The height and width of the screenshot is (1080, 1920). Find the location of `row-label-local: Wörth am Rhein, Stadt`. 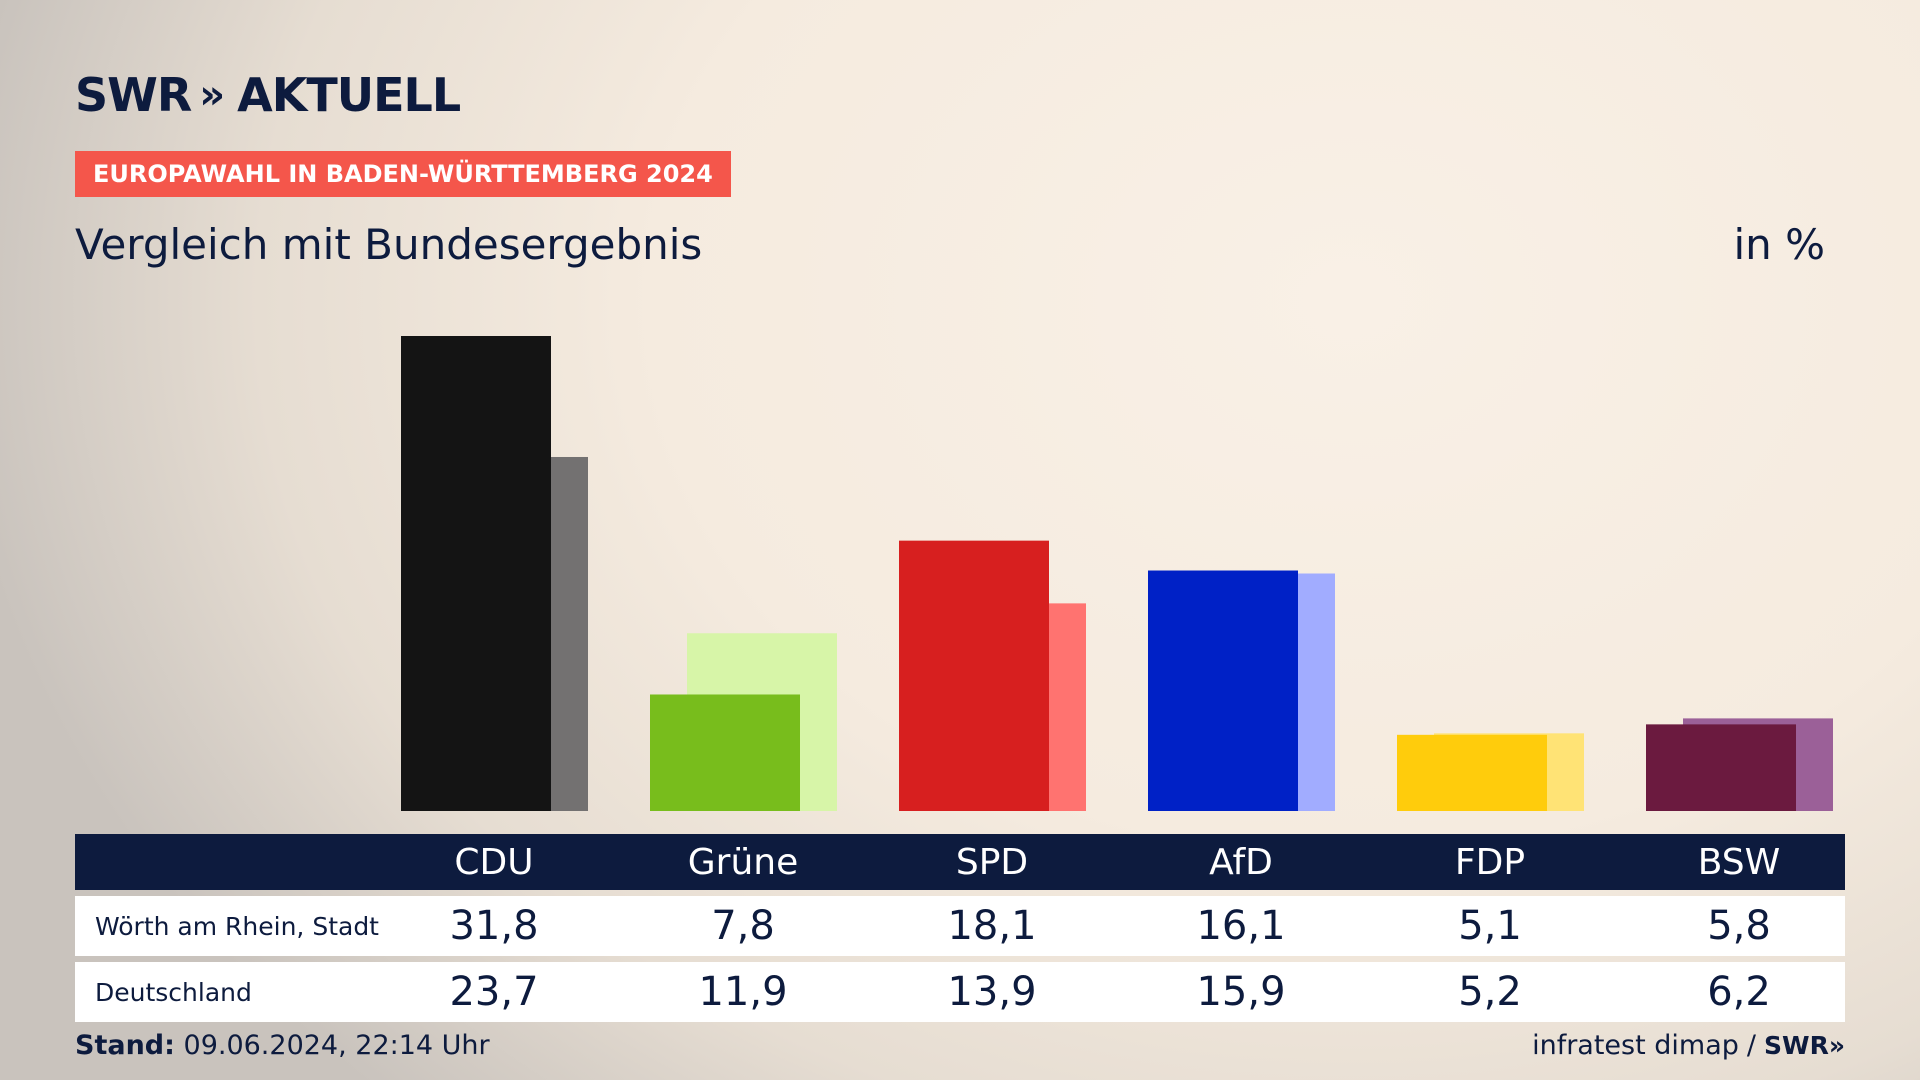

row-label-local: Wörth am Rhein, Stadt is located at coordinates (237, 926).